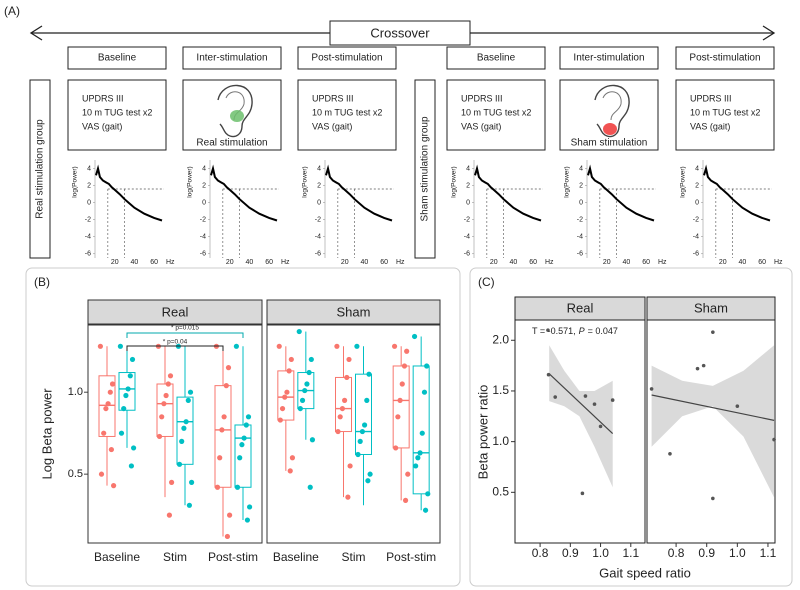 The height and width of the screenshot is (590, 800). I want to click on box, so click(127, 391).